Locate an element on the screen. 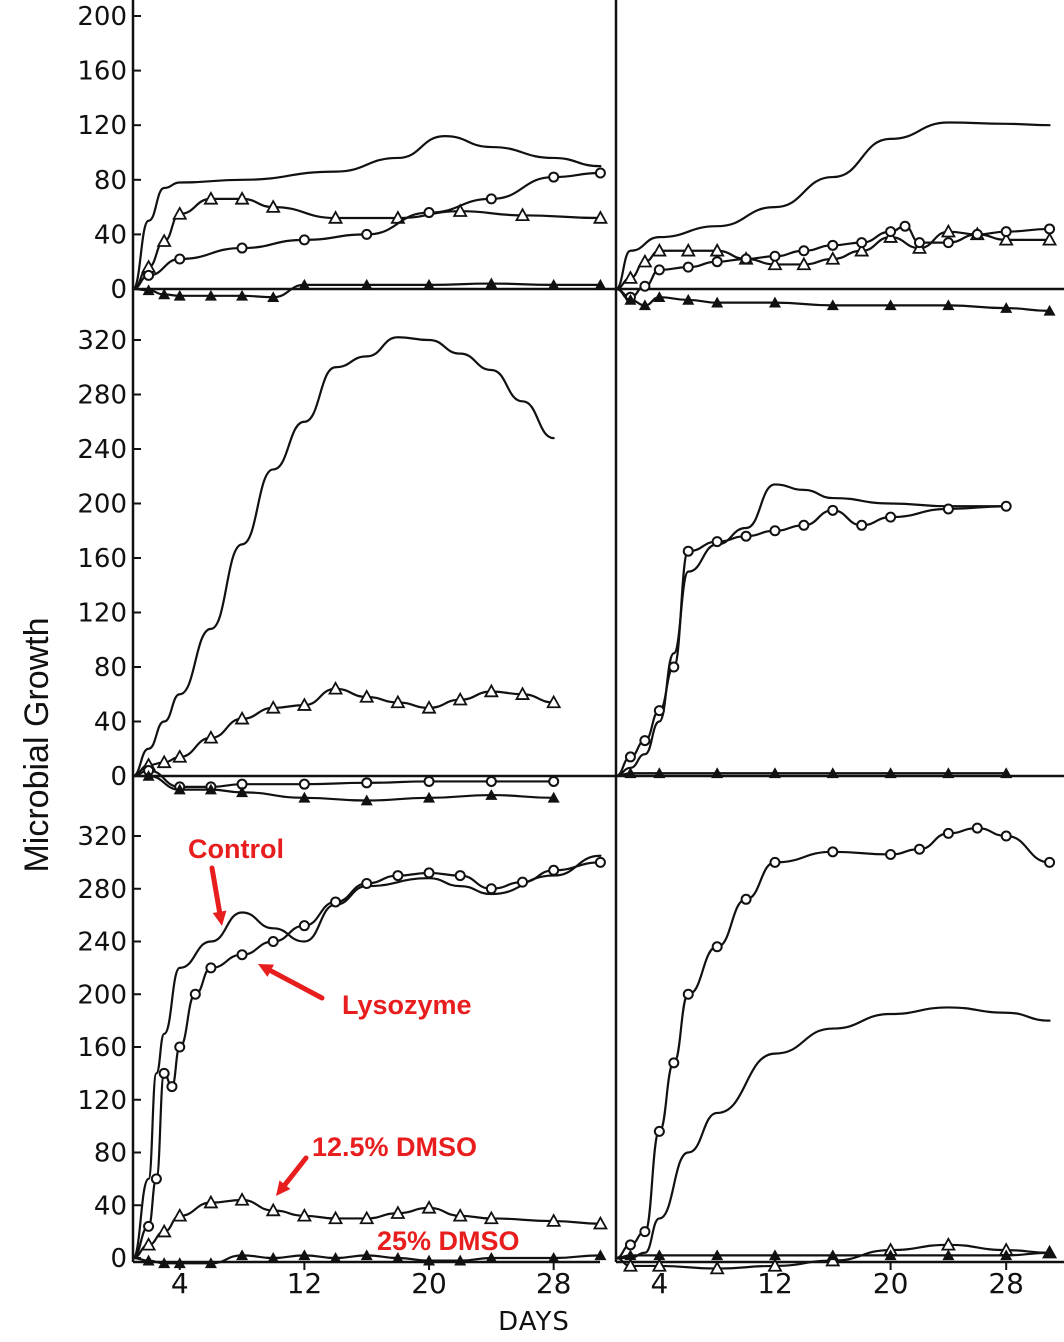 This screenshot has height=1342, width=1064. panel-middle-left is located at coordinates (346, 571).